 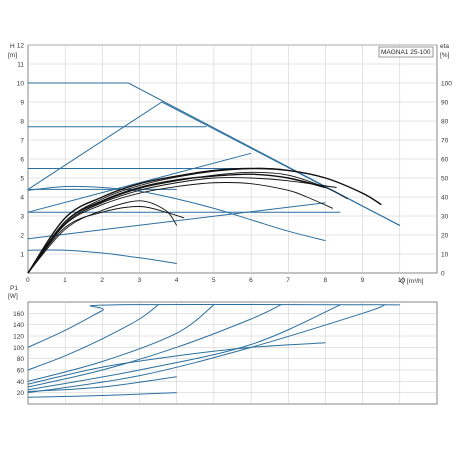 I want to click on x-tick-label: 7, so click(x=288, y=280).